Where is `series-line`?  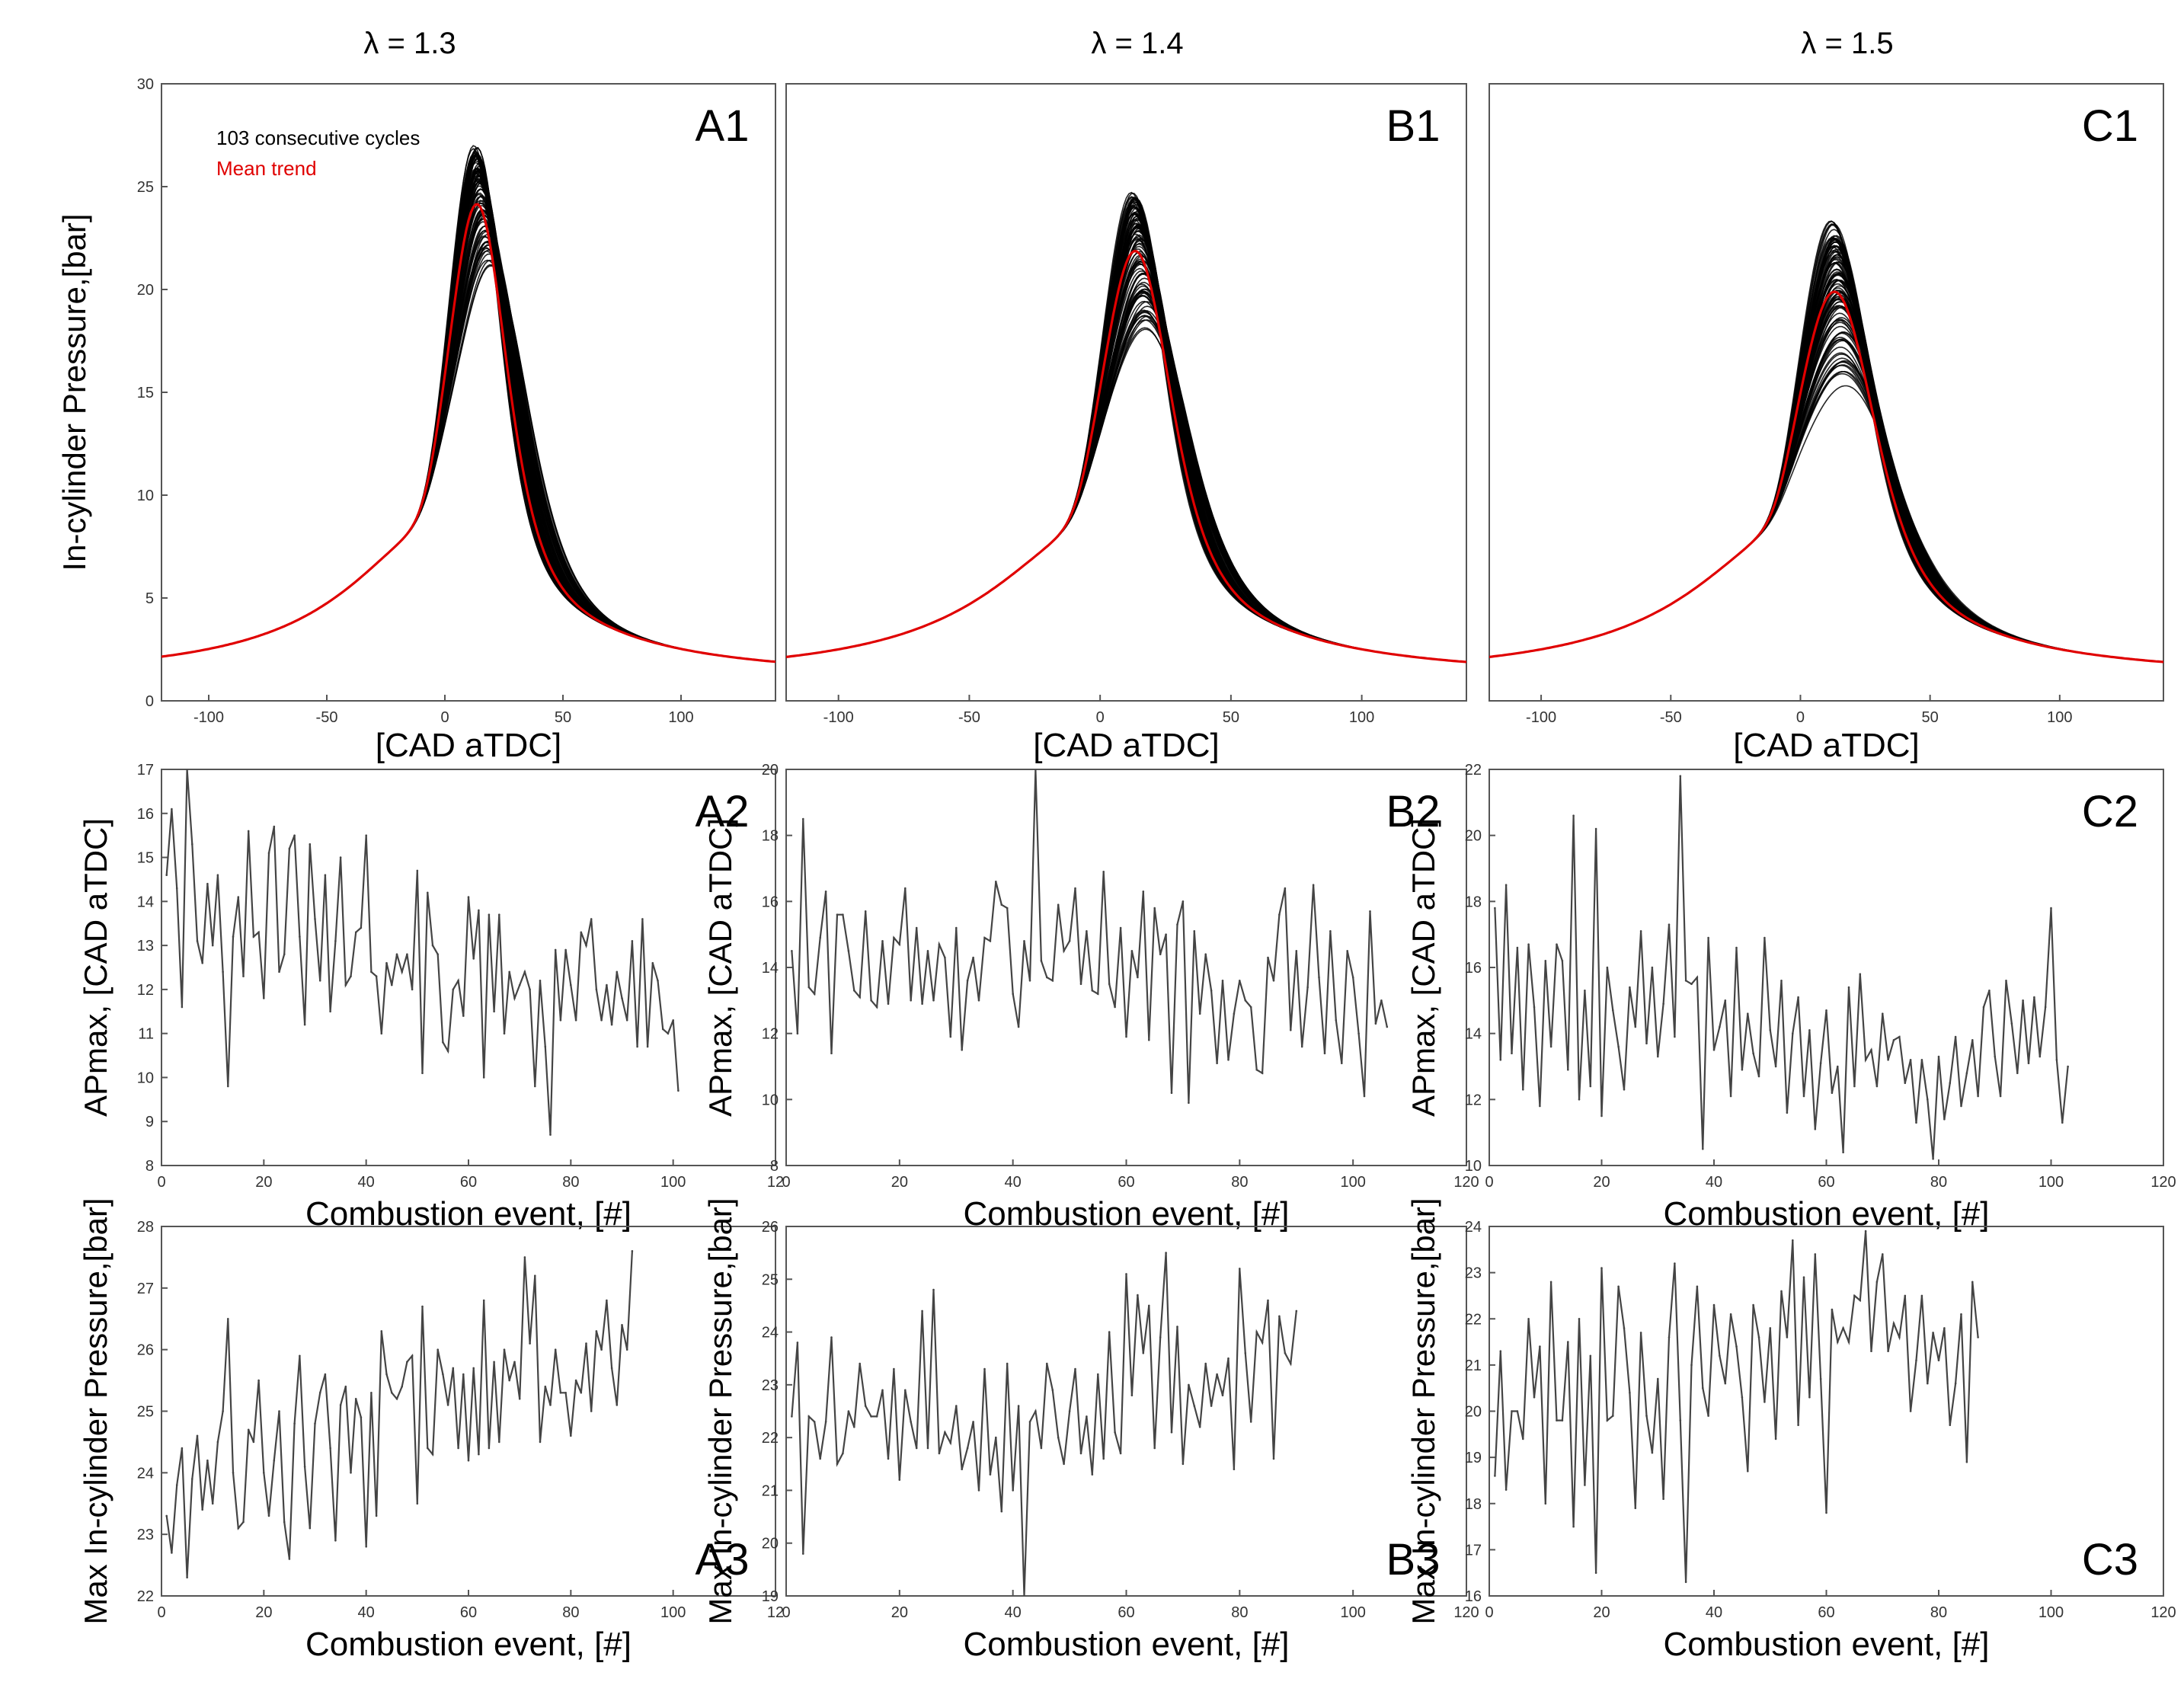 series-line is located at coordinates (399, 1414).